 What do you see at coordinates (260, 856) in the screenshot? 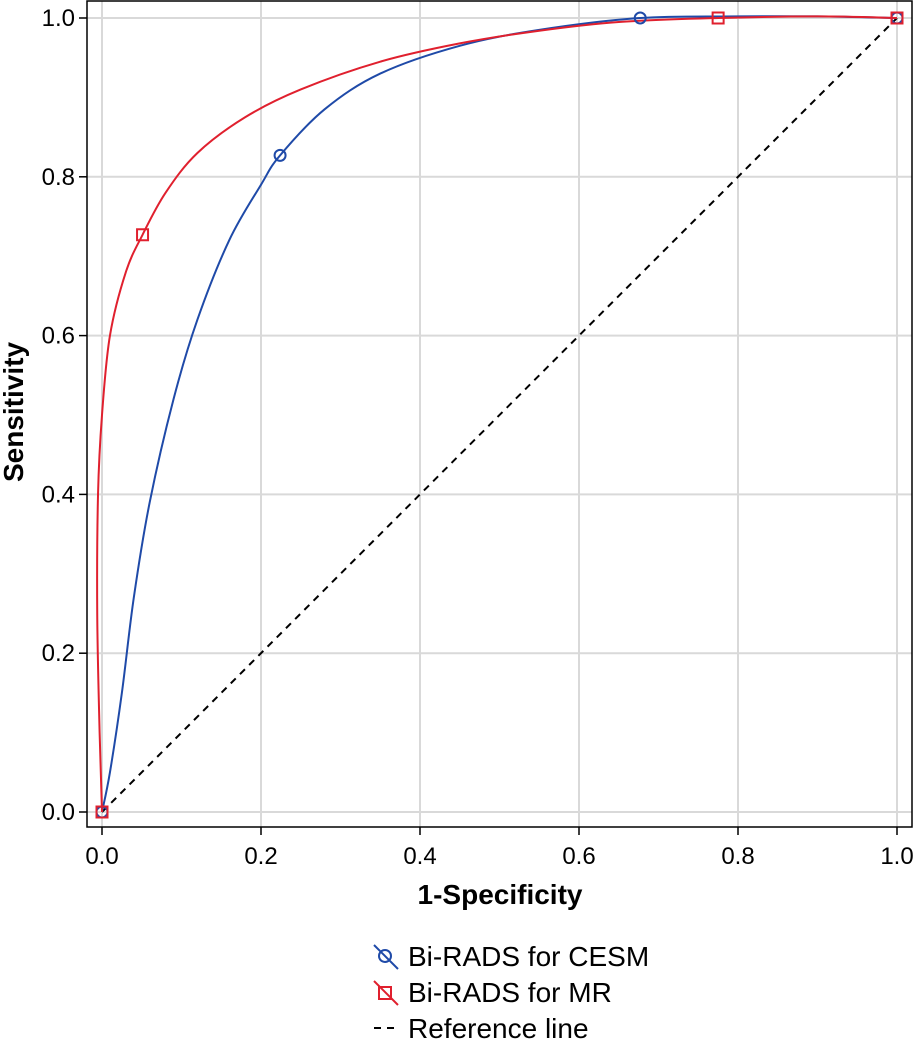
I see `x-tick-label: 0.2` at bounding box center [260, 856].